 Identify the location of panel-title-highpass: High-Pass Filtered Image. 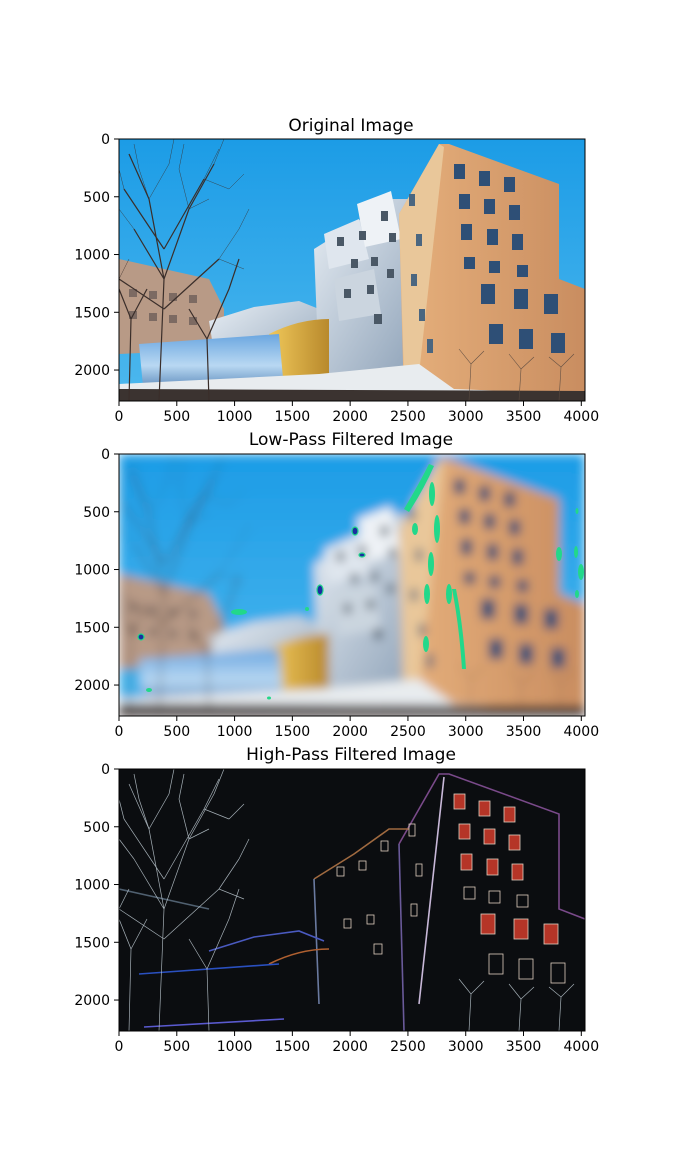
(351, 755).